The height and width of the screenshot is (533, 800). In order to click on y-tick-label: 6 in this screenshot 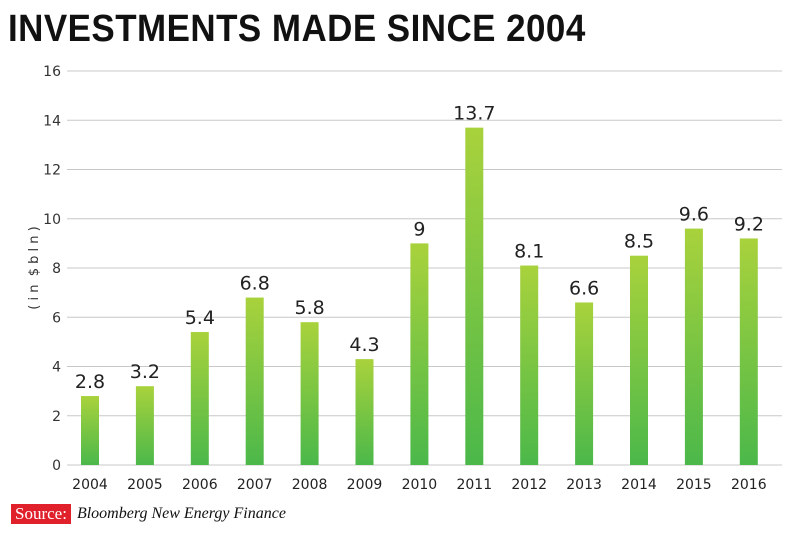, I will do `click(56, 318)`.